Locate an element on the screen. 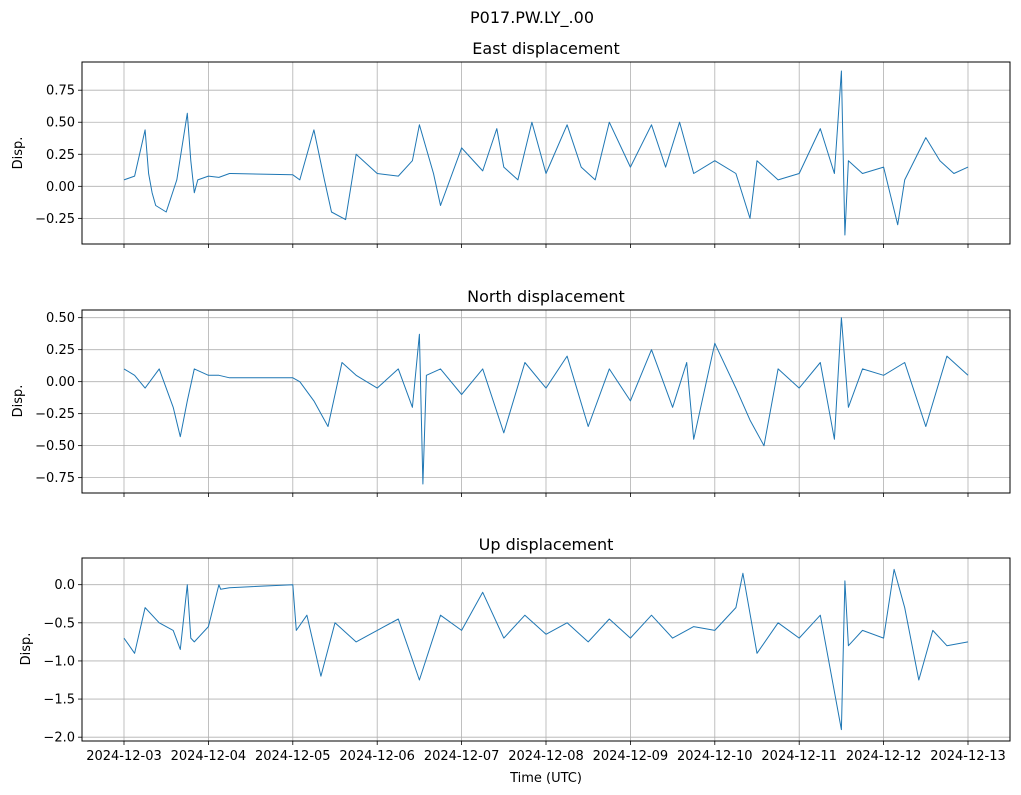  up-ytick-label: −1.0 is located at coordinates (59, 661).